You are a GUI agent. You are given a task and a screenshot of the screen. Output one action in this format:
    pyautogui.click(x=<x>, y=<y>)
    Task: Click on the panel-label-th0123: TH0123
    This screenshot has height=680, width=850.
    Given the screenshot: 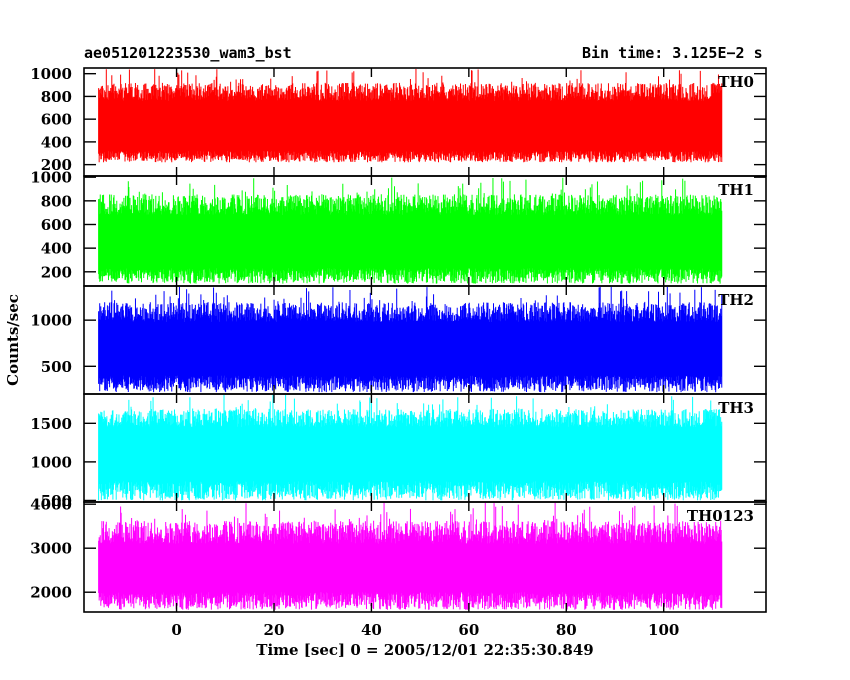 What is the action you would take?
    pyautogui.click(x=720, y=516)
    